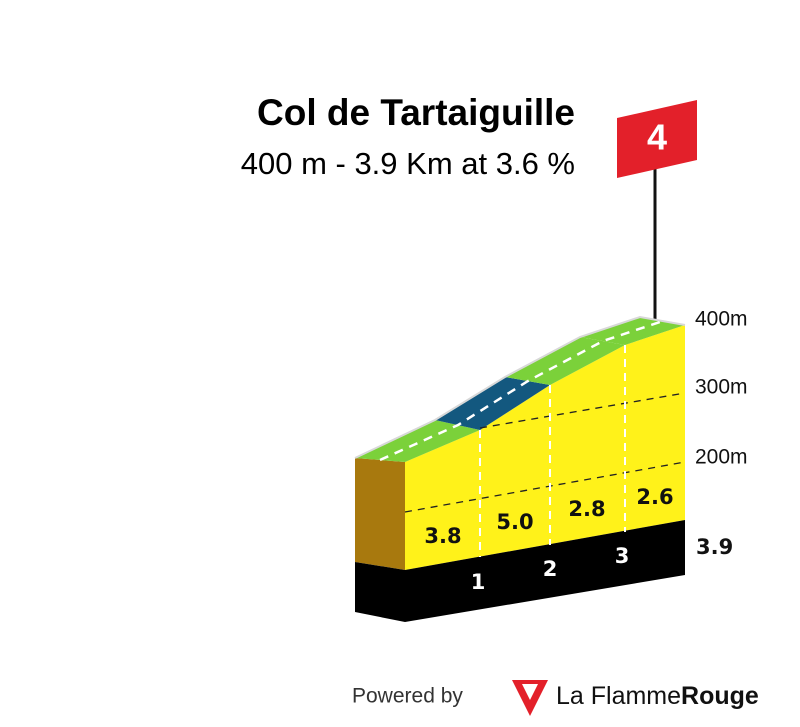 This screenshot has height=727, width=800. I want to click on brand: La FlammeRouge, so click(657, 696).